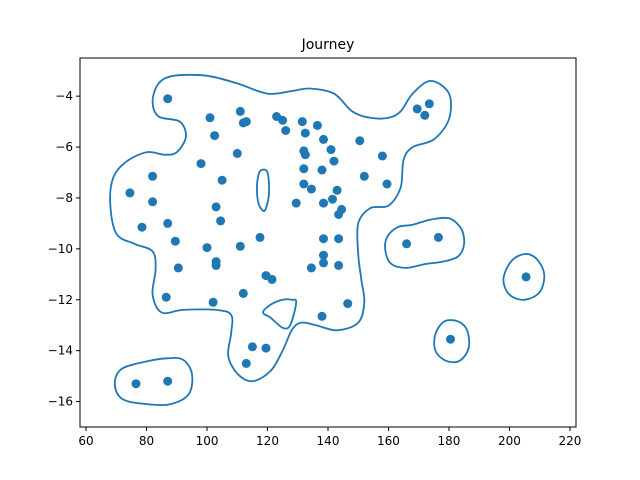 The width and height of the screenshot is (640, 480). What do you see at coordinates (207, 441) in the screenshot?
I see `x-tick-label: 100` at bounding box center [207, 441].